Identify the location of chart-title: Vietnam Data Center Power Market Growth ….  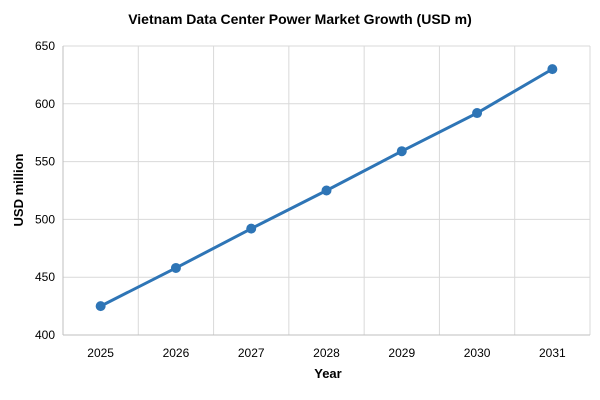
(300, 19).